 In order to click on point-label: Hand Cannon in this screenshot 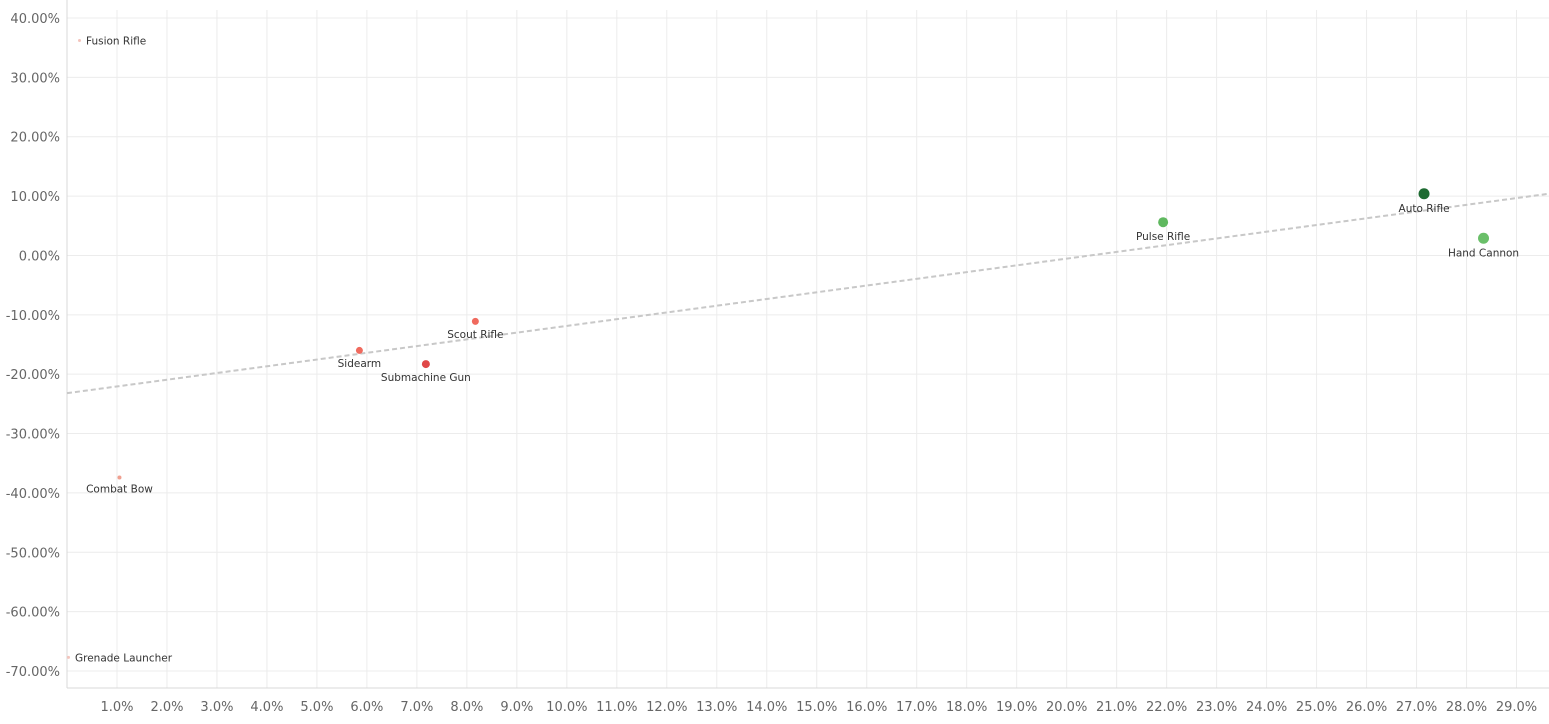, I will do `click(1483, 254)`.